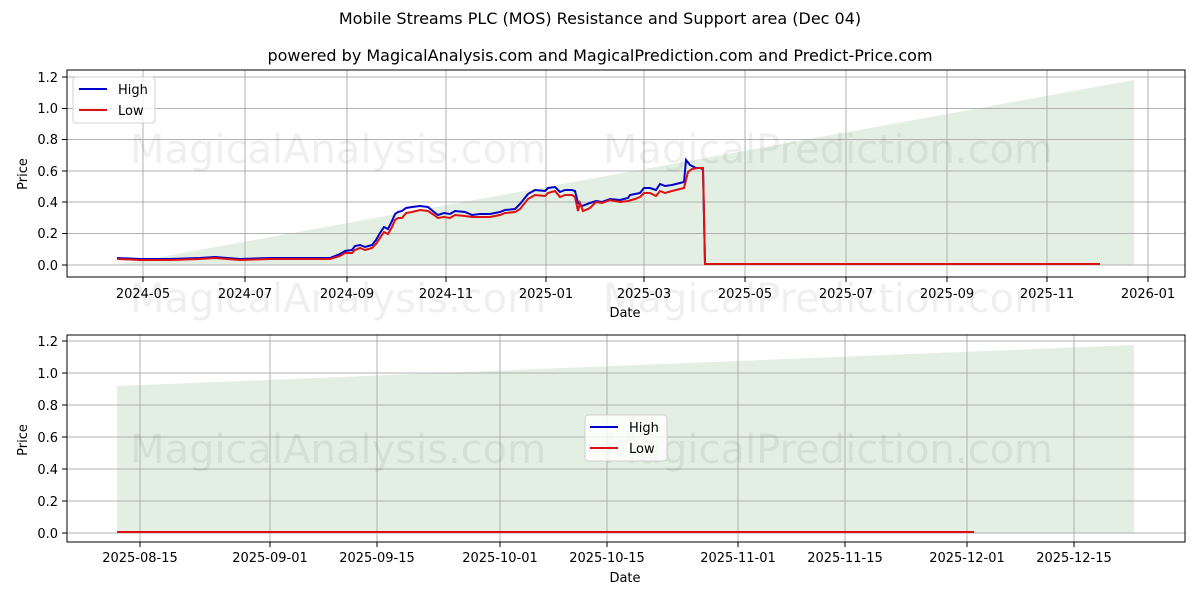 Image resolution: width=1200 pixels, height=600 pixels. Describe the element at coordinates (644, 294) in the screenshot. I see `x-tick: 2025-03` at that location.